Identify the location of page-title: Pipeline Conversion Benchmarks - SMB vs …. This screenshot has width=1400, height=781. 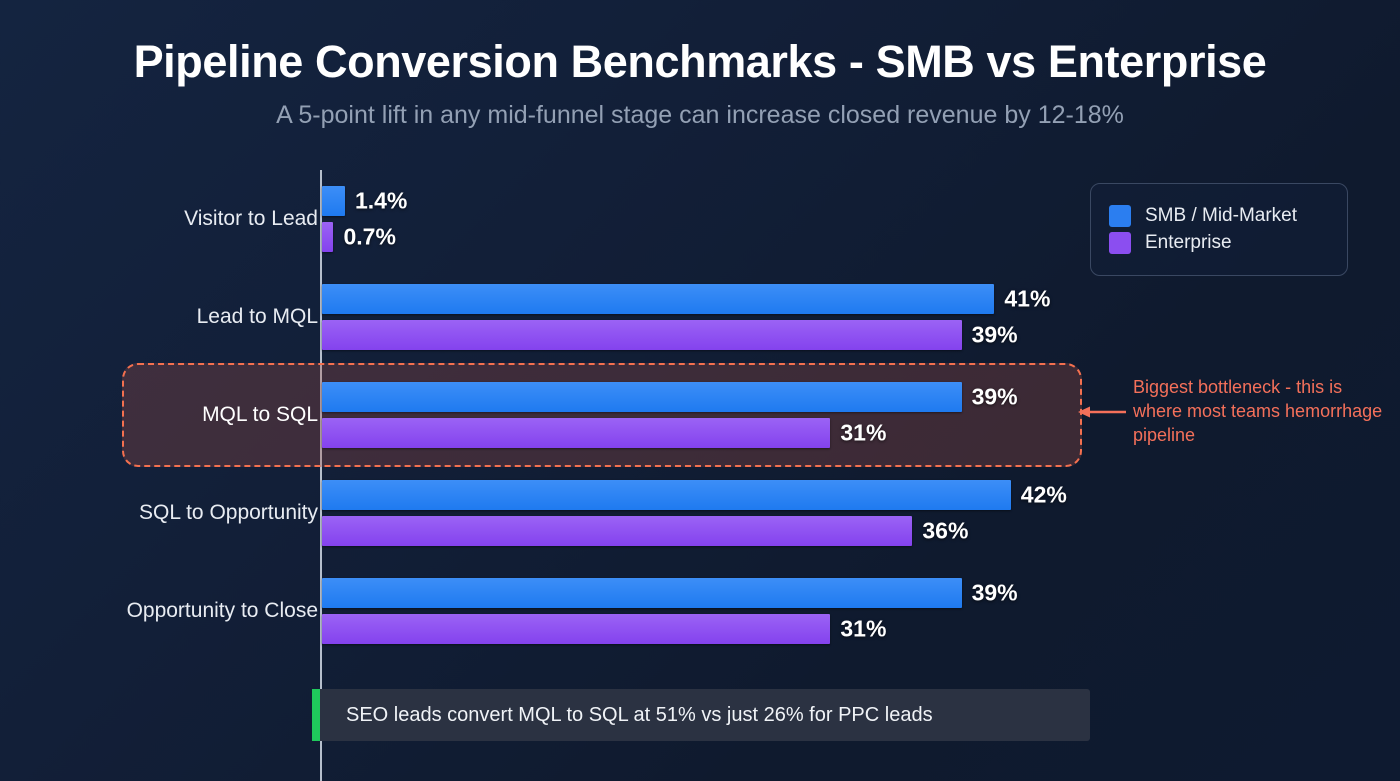
(700, 61).